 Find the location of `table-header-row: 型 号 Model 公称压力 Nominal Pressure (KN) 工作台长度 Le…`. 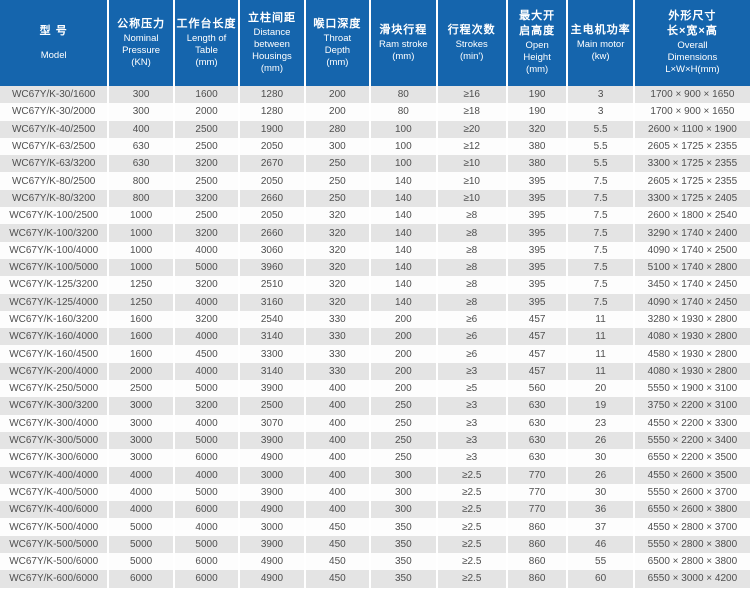

table-header-row: 型 号 Model 公称压力 Nominal Pressure (KN) 工作台长度 Le… is located at coordinates (375, 43).